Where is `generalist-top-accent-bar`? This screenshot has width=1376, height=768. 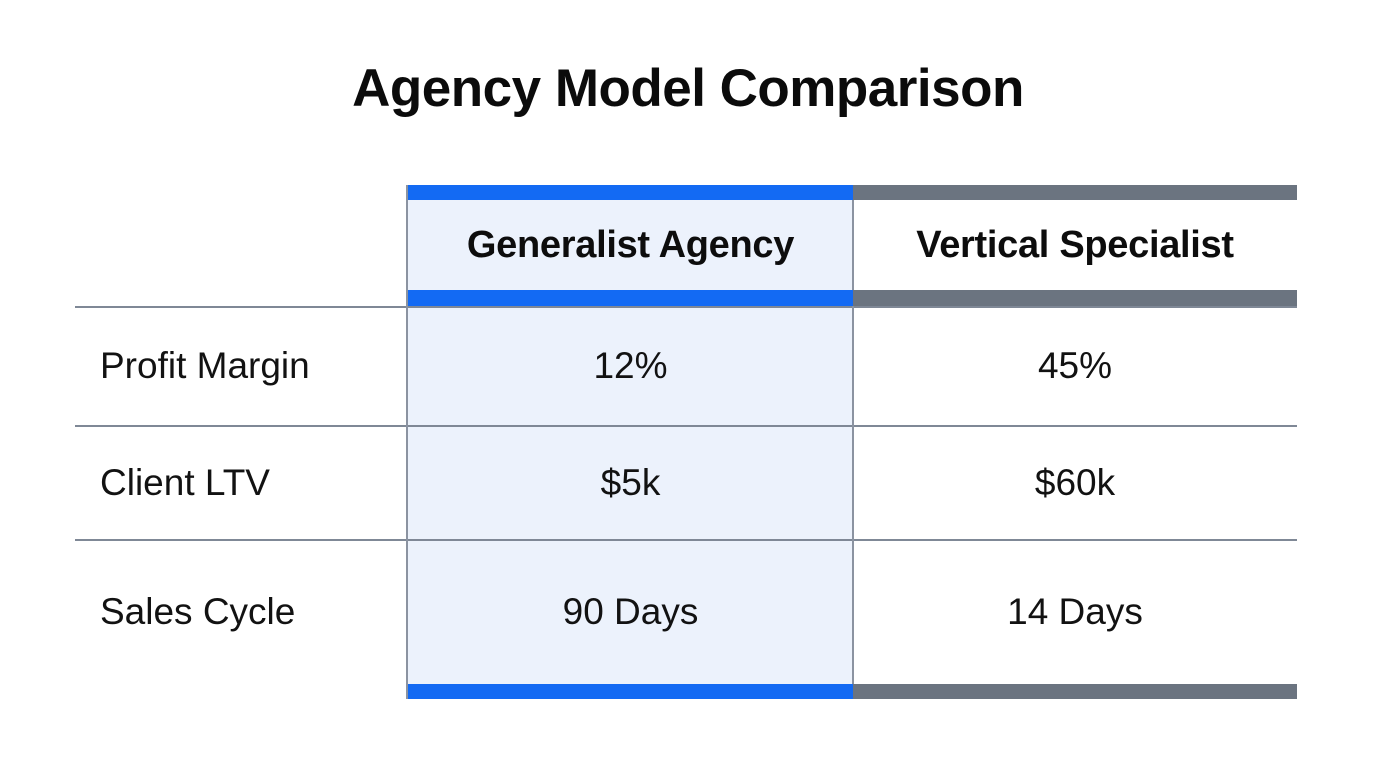 generalist-top-accent-bar is located at coordinates (630, 192).